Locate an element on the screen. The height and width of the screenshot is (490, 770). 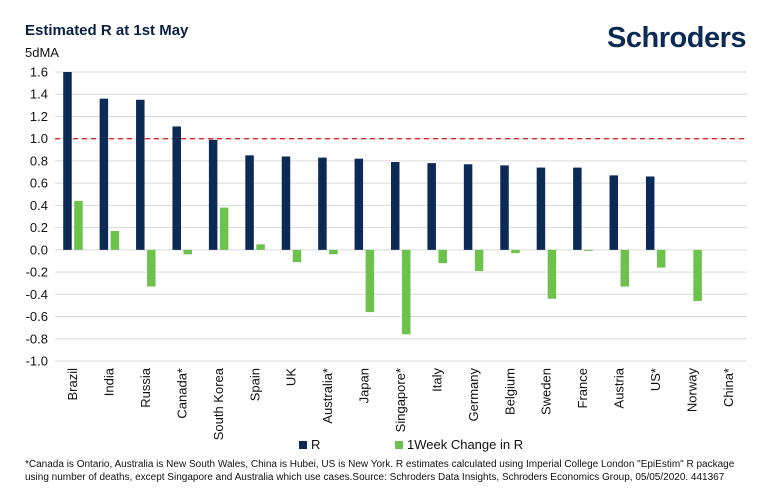
y-tick-label: -0.2 is located at coordinates (37, 272).